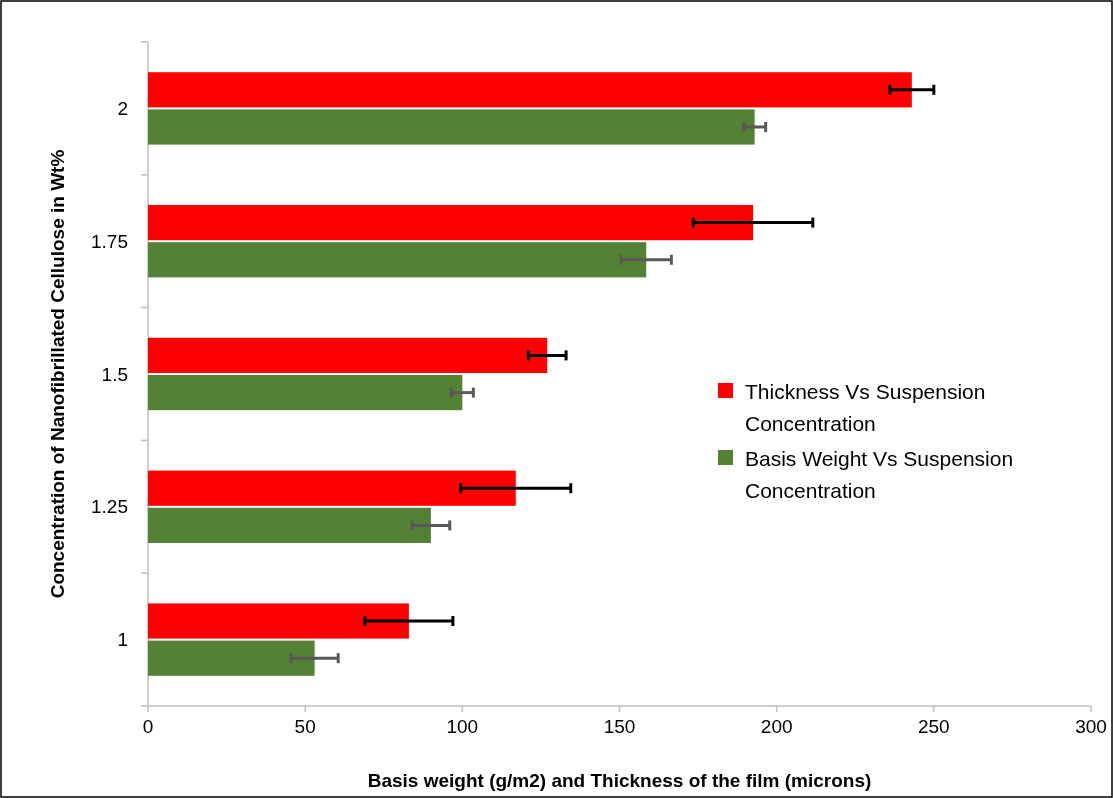 This screenshot has height=798, width=1113. What do you see at coordinates (879, 474) in the screenshot?
I see `legend-label: Basis Weight Vs Suspension Concentration` at bounding box center [879, 474].